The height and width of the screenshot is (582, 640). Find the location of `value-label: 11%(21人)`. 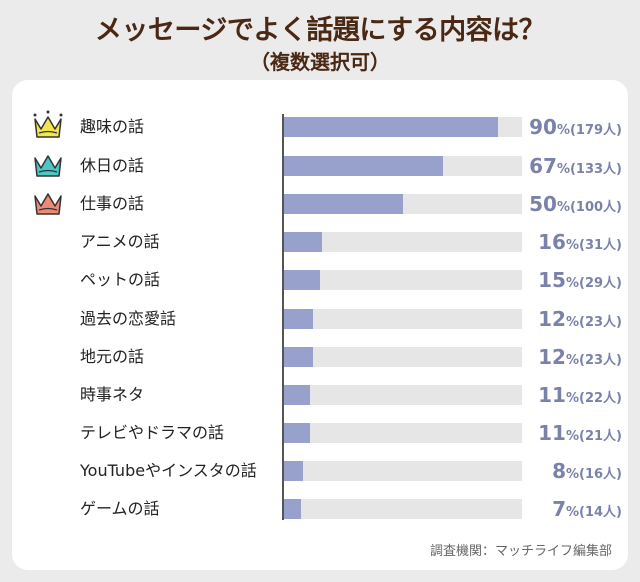

value-label: 11%(21人) is located at coordinates (580, 435).